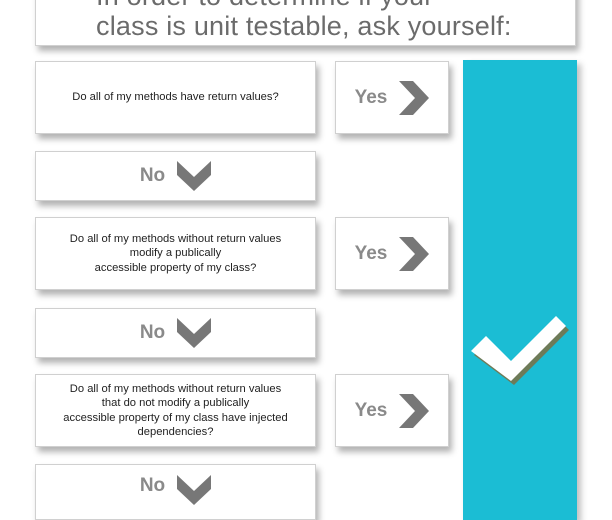 The width and height of the screenshot is (612, 520). I want to click on question-1-box: Do all of my methods have return values?, so click(175, 97).